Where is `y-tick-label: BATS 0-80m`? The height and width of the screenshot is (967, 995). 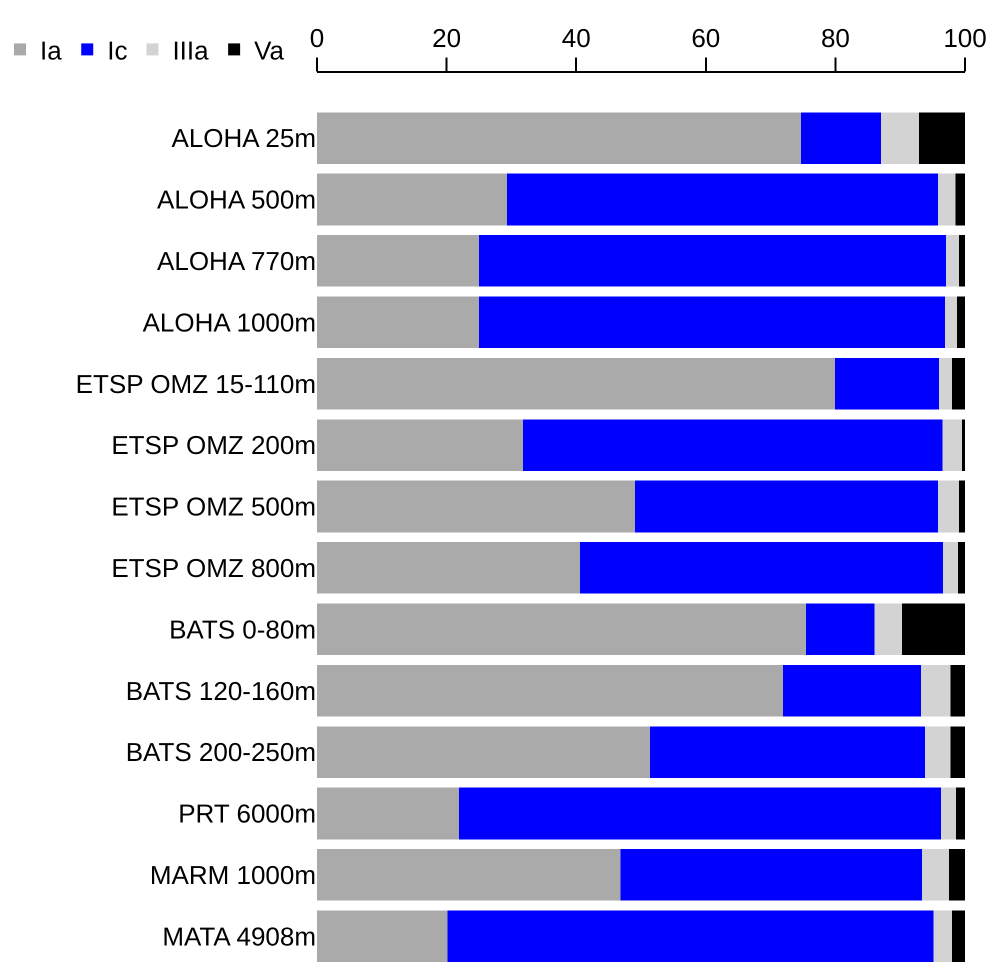
y-tick-label: BATS 0-80m is located at coordinates (242, 629).